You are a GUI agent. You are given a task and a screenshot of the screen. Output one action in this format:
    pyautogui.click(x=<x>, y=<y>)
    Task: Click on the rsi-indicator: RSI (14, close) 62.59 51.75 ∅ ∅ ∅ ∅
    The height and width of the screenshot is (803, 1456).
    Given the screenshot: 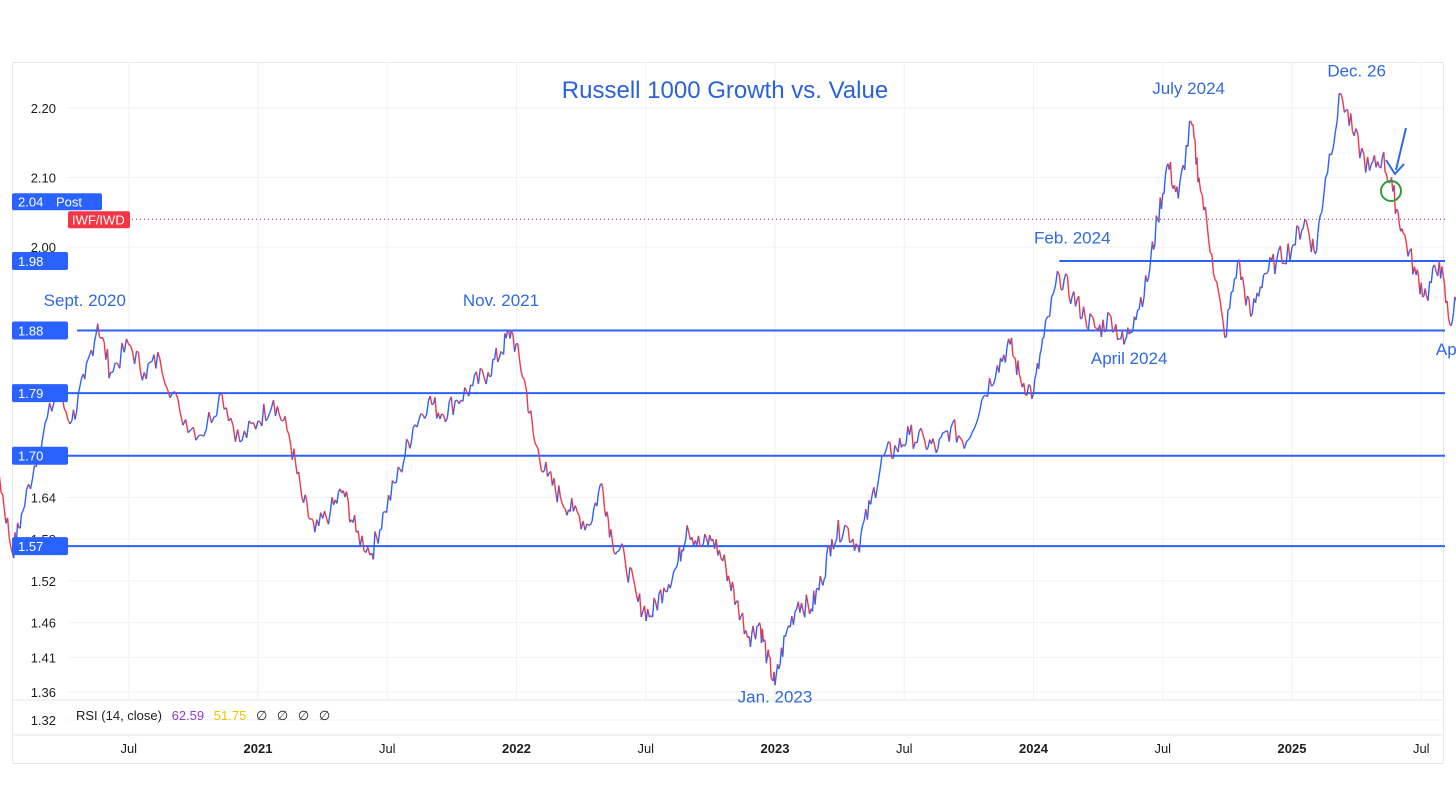 What is the action you would take?
    pyautogui.click(x=206, y=716)
    